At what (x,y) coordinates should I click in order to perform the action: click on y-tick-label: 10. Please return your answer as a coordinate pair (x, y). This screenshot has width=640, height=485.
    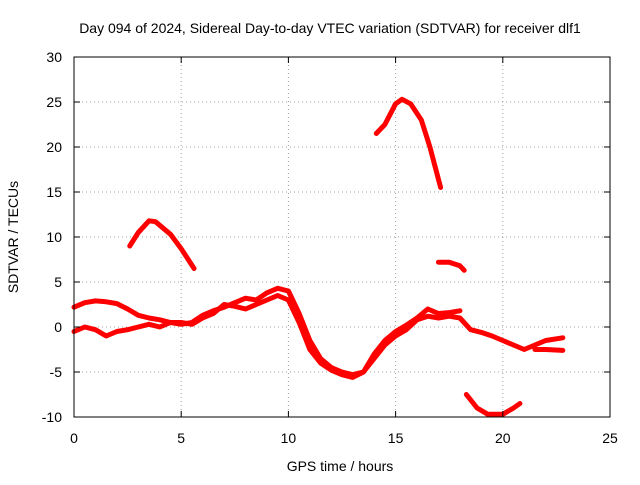
    Looking at the image, I should click on (54, 237).